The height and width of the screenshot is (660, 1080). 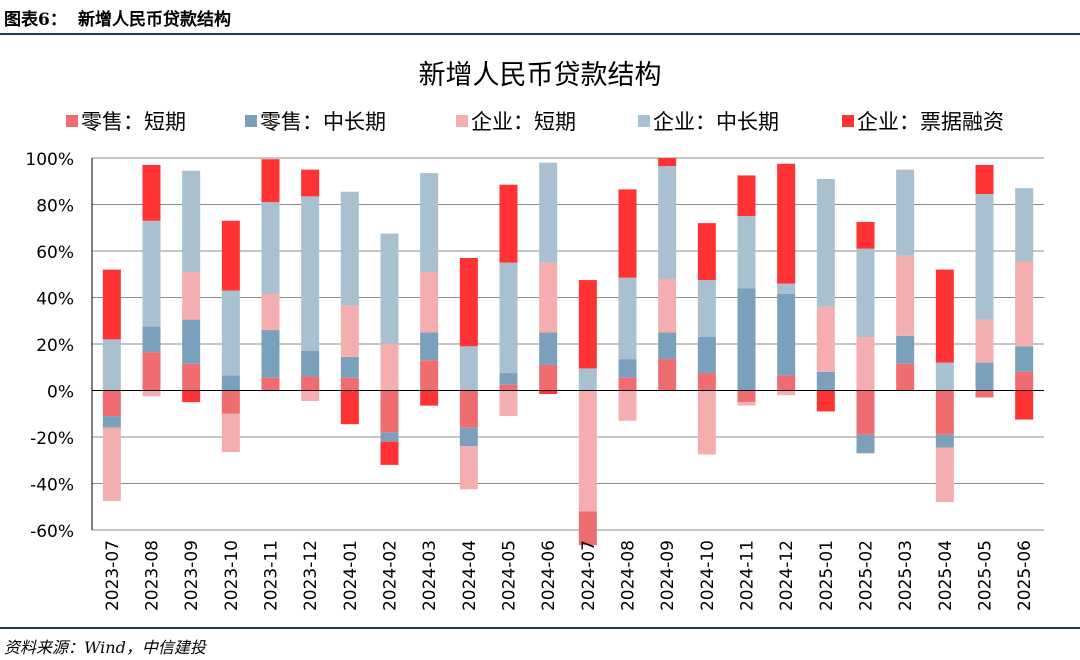 What do you see at coordinates (154, 20) in the screenshot?
I see `figure-title: 新增人民币贷款结构` at bounding box center [154, 20].